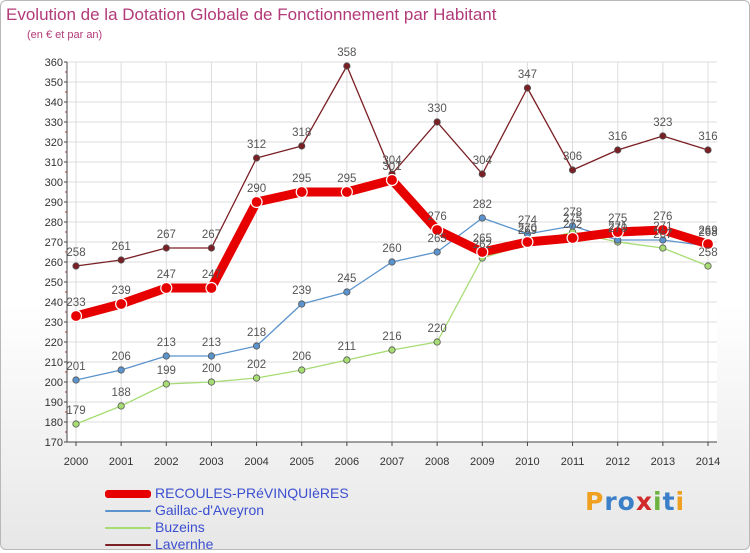  I want to click on data-label: 216, so click(391, 337).